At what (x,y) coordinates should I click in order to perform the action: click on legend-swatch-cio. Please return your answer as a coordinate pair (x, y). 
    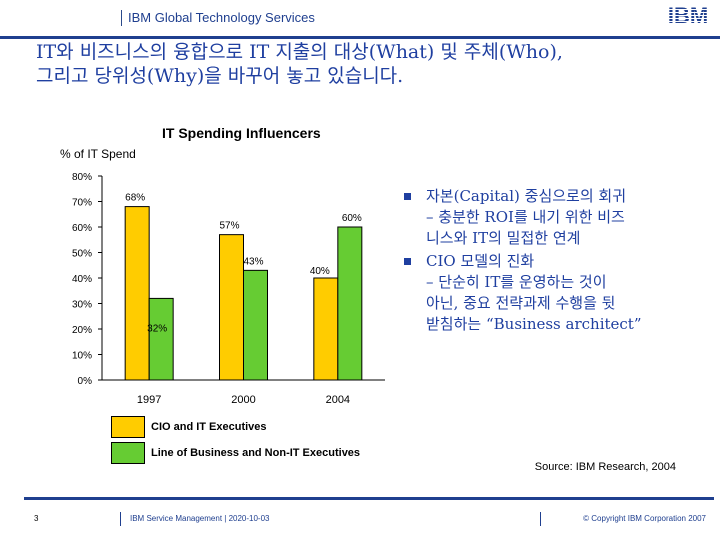
    Looking at the image, I should click on (128, 427).